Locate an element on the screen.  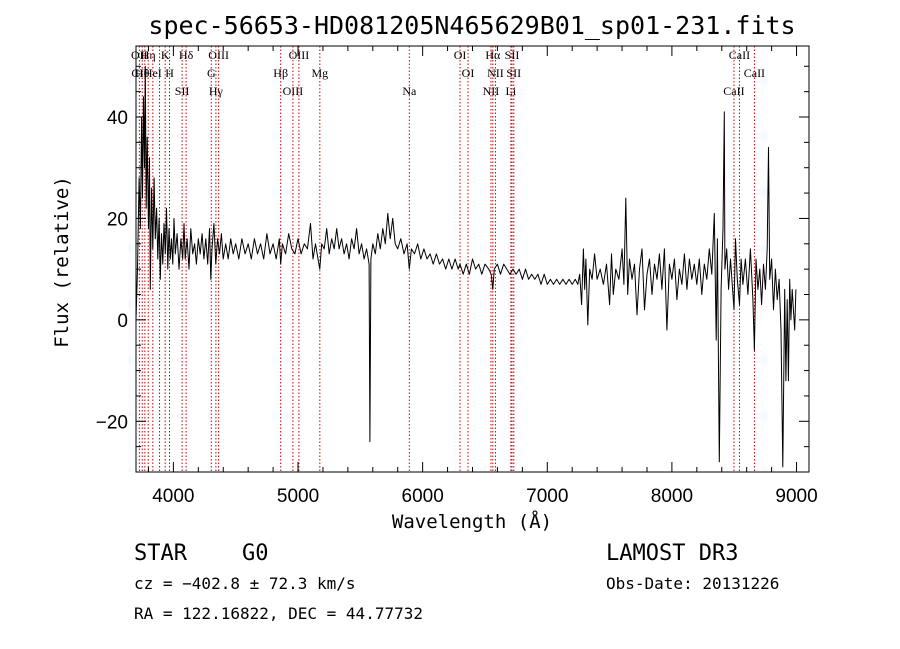
spectral-line-label: Hδ is located at coordinates (186, 55).